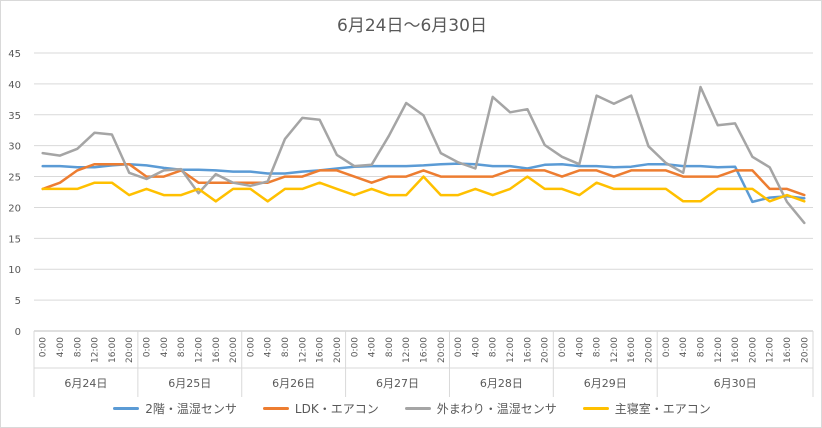 This screenshot has width=822, height=428. What do you see at coordinates (14, 116) in the screenshot?
I see `y-tick-label: 35` at bounding box center [14, 116].